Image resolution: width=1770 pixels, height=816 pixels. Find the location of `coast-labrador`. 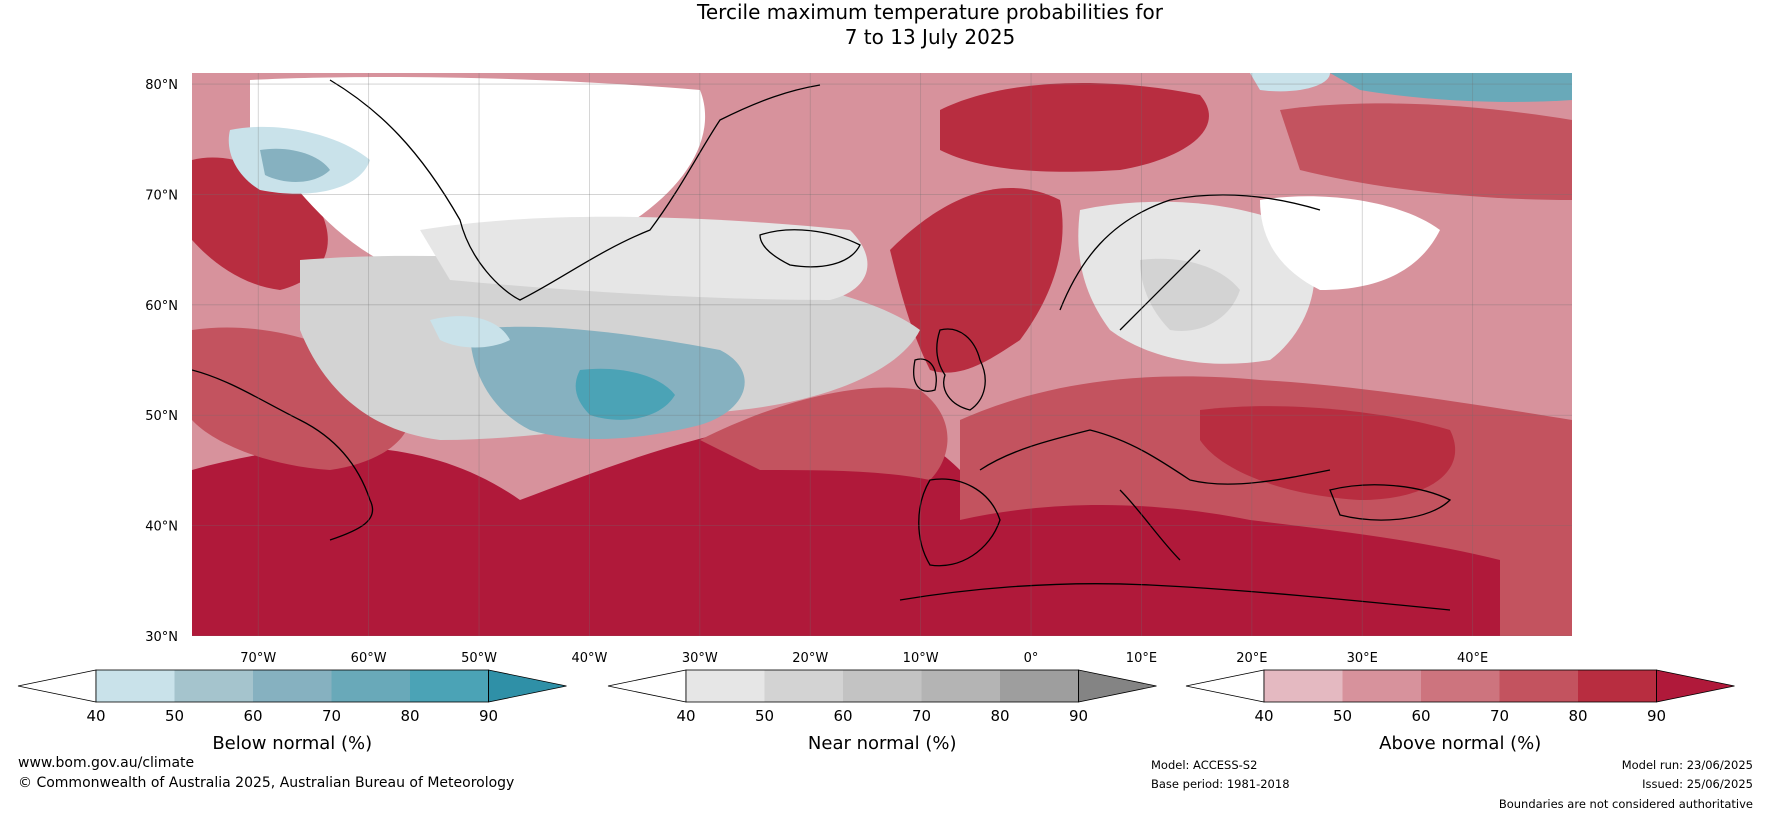

coast-labrador is located at coordinates (283, 455).